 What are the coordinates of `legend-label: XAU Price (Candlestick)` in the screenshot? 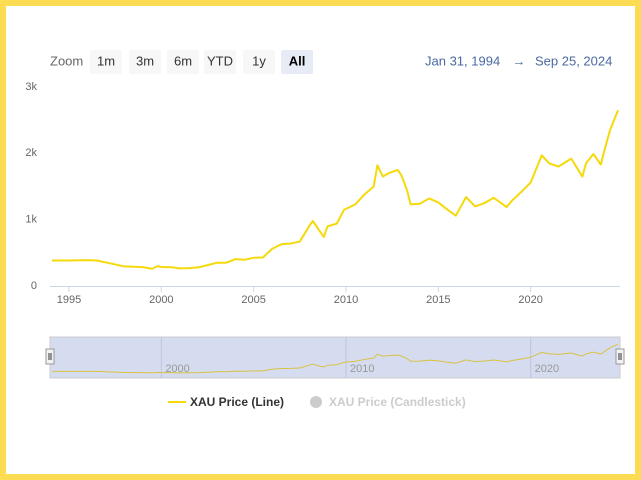 It's located at (397, 402).